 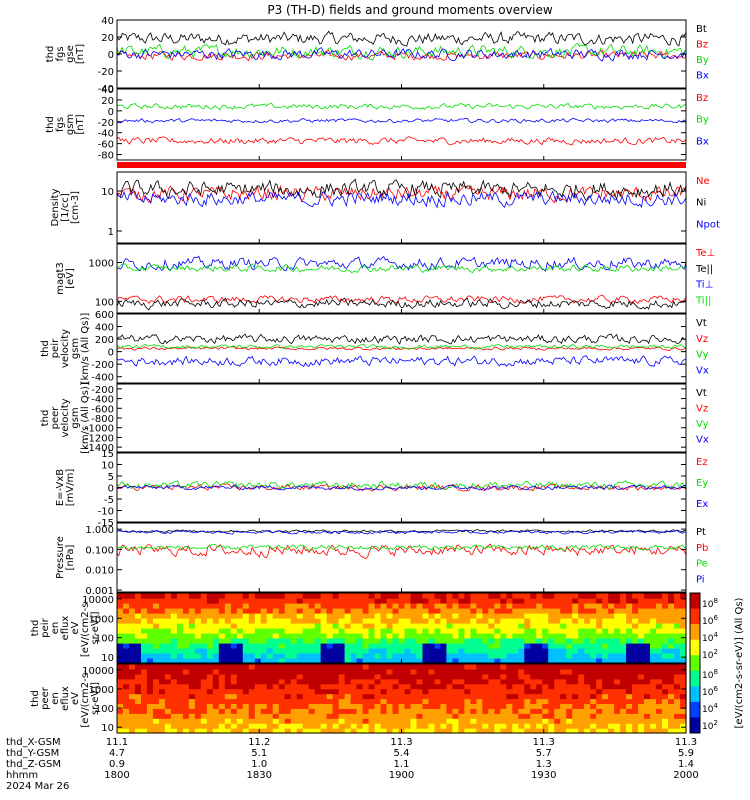 What do you see at coordinates (111, 477) in the screenshot?
I see `y-tick-label: 5` at bounding box center [111, 477].